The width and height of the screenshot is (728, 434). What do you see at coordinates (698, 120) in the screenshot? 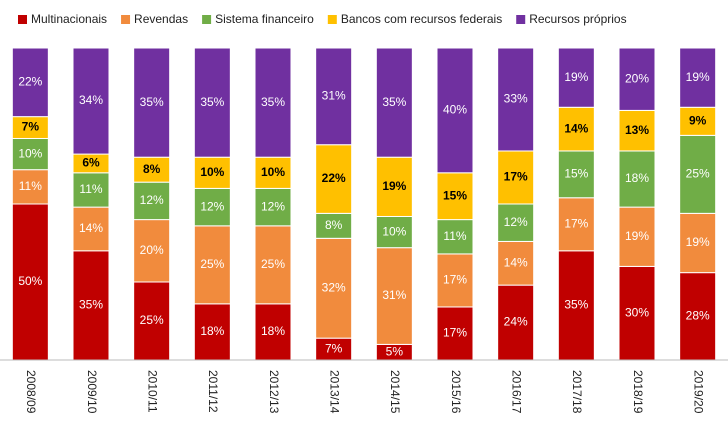
I see `value-label: 9%` at bounding box center [698, 120].